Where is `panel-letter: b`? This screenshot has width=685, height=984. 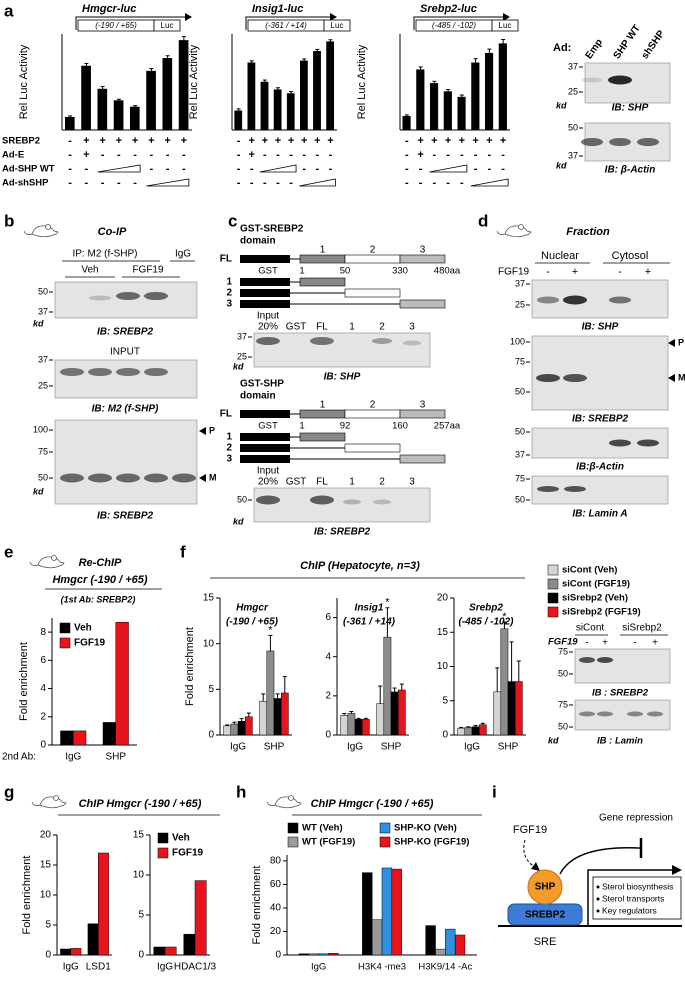 panel-letter: b is located at coordinates (9, 220).